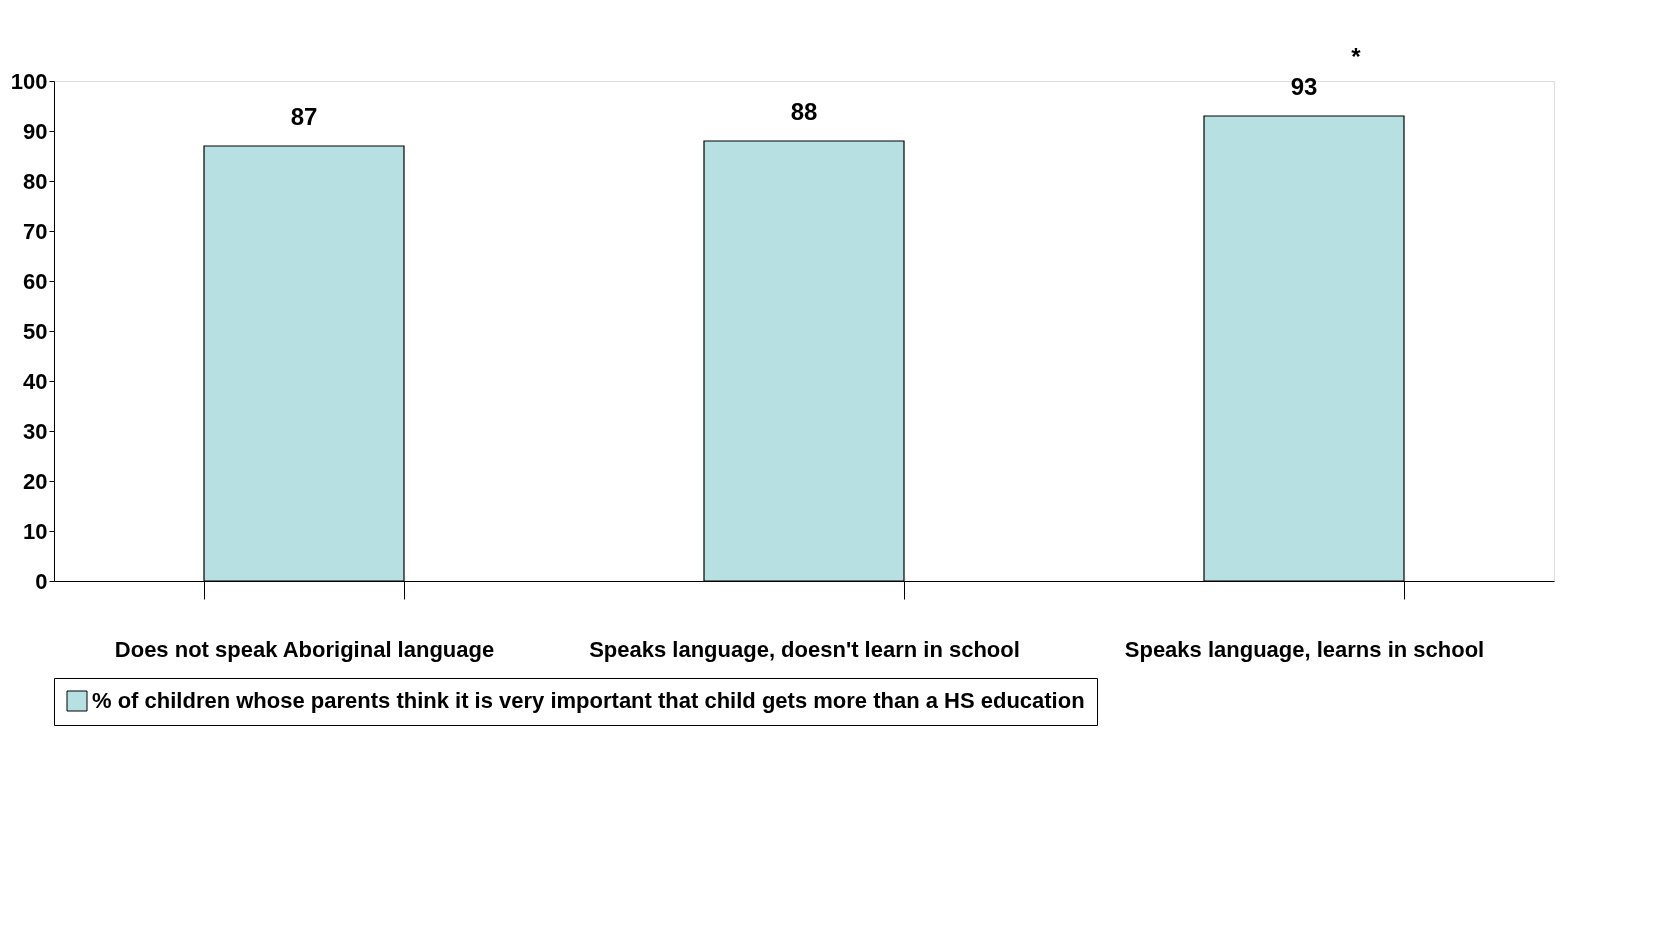  Describe the element at coordinates (35, 231) in the screenshot. I see `y-tick-label: 70` at that location.